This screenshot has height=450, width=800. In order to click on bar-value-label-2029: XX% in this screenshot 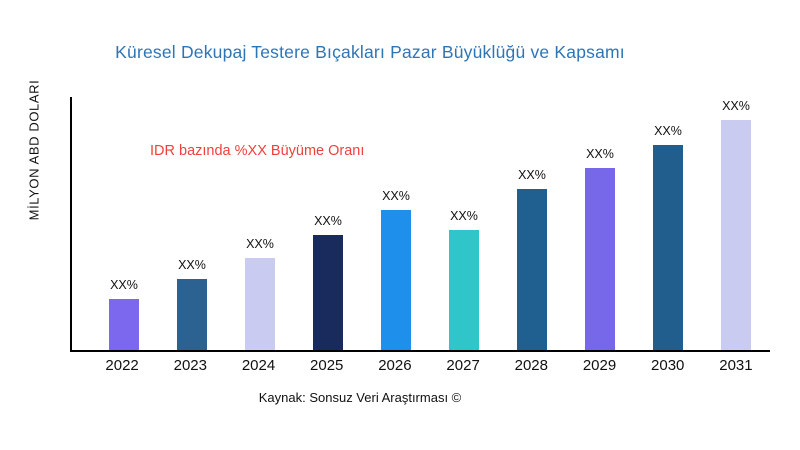, I will do `click(600, 154)`.